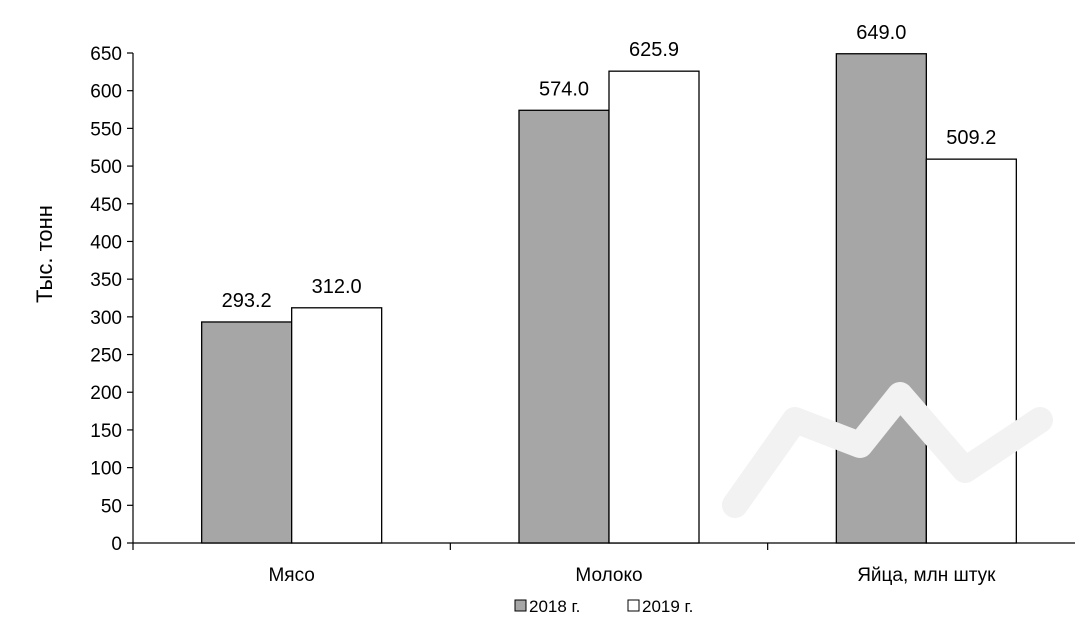  What do you see at coordinates (44, 254) in the screenshot?
I see `y-axis-title: Тыс. тонн` at bounding box center [44, 254].